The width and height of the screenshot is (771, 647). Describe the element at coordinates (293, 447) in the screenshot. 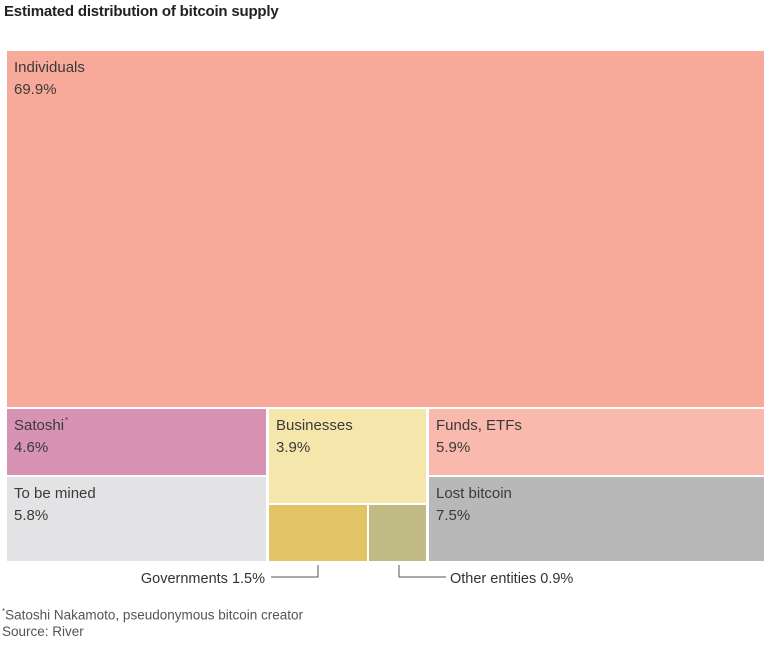

I see `tile-value-businesses: 3.9%` at that location.